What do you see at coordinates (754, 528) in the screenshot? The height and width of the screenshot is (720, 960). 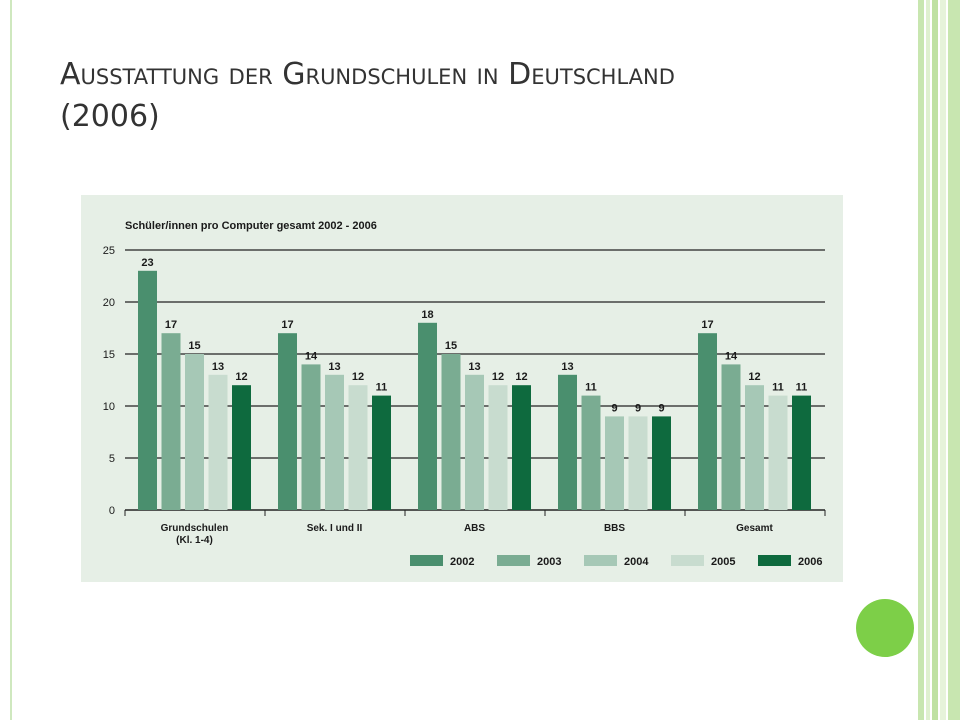 I see `x-category-label: Gesamt` at bounding box center [754, 528].